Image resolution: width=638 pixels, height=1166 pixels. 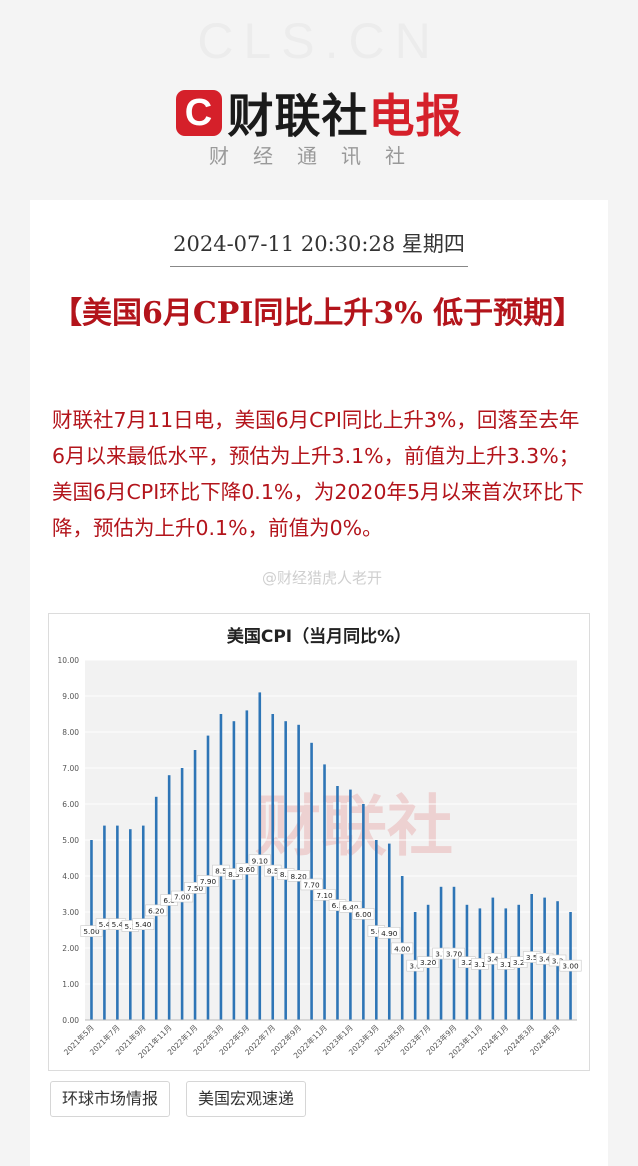 I want to click on data-label: 3.3, so click(x=558, y=960).